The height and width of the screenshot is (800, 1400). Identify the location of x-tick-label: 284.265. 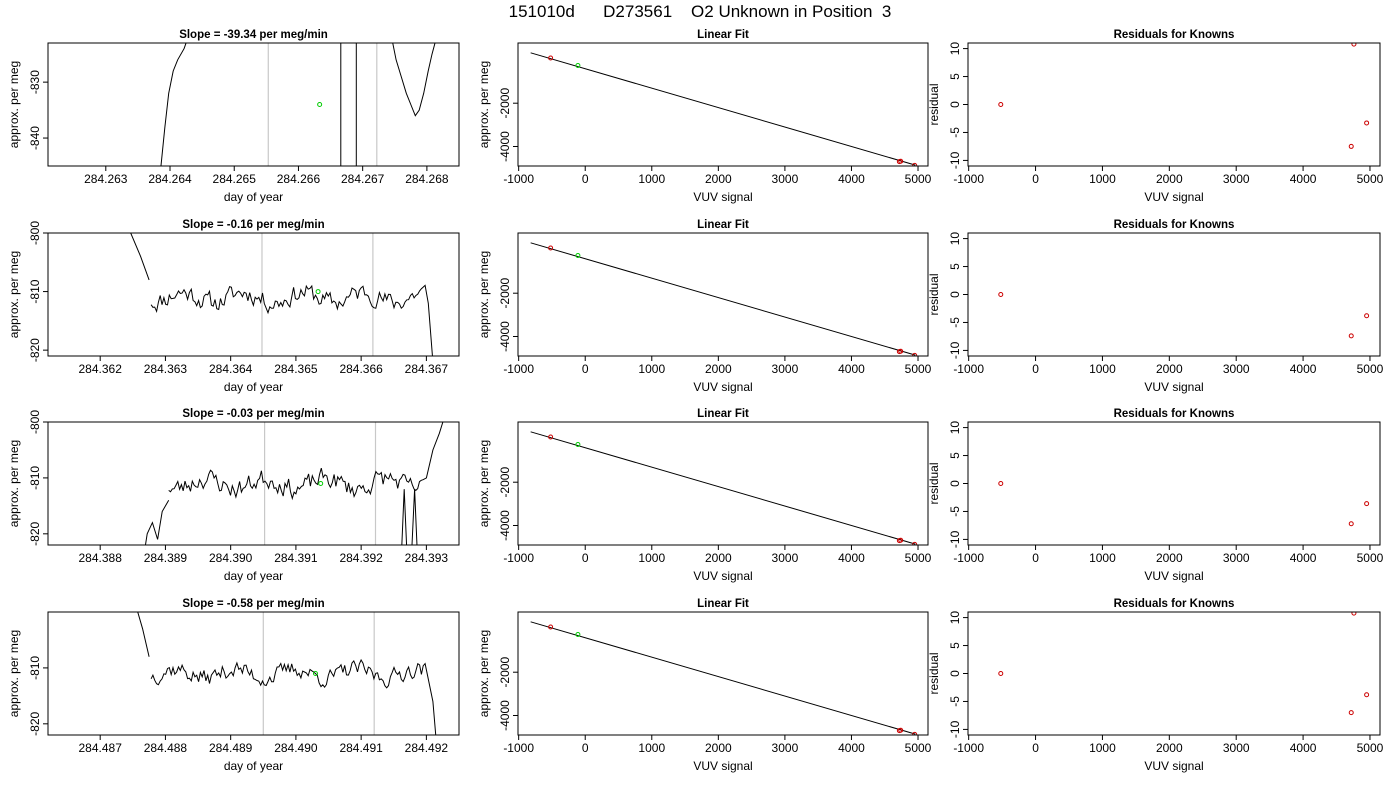
(235, 179).